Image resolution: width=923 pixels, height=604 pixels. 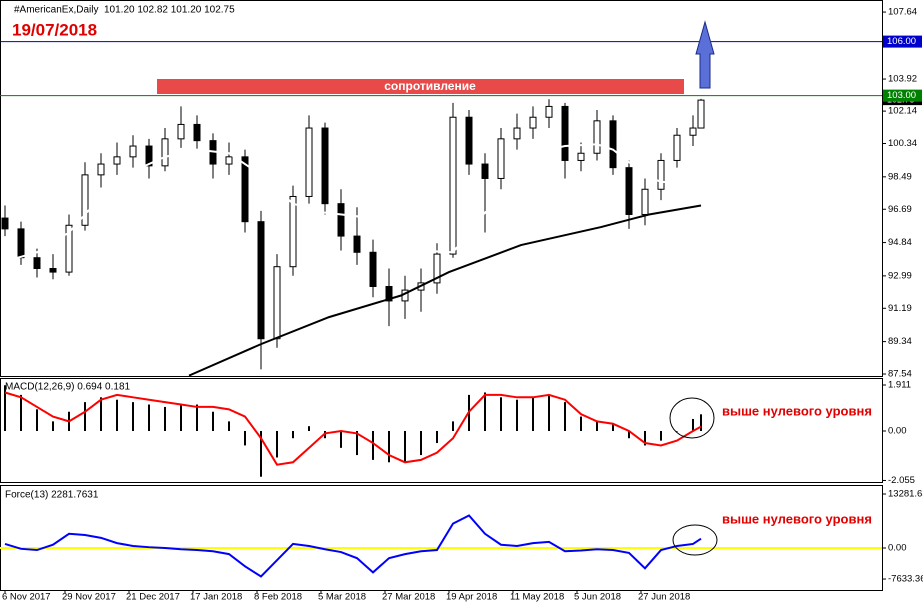 What do you see at coordinates (89, 597) in the screenshot?
I see `x-tick-label: 29 Nov 2017` at bounding box center [89, 597].